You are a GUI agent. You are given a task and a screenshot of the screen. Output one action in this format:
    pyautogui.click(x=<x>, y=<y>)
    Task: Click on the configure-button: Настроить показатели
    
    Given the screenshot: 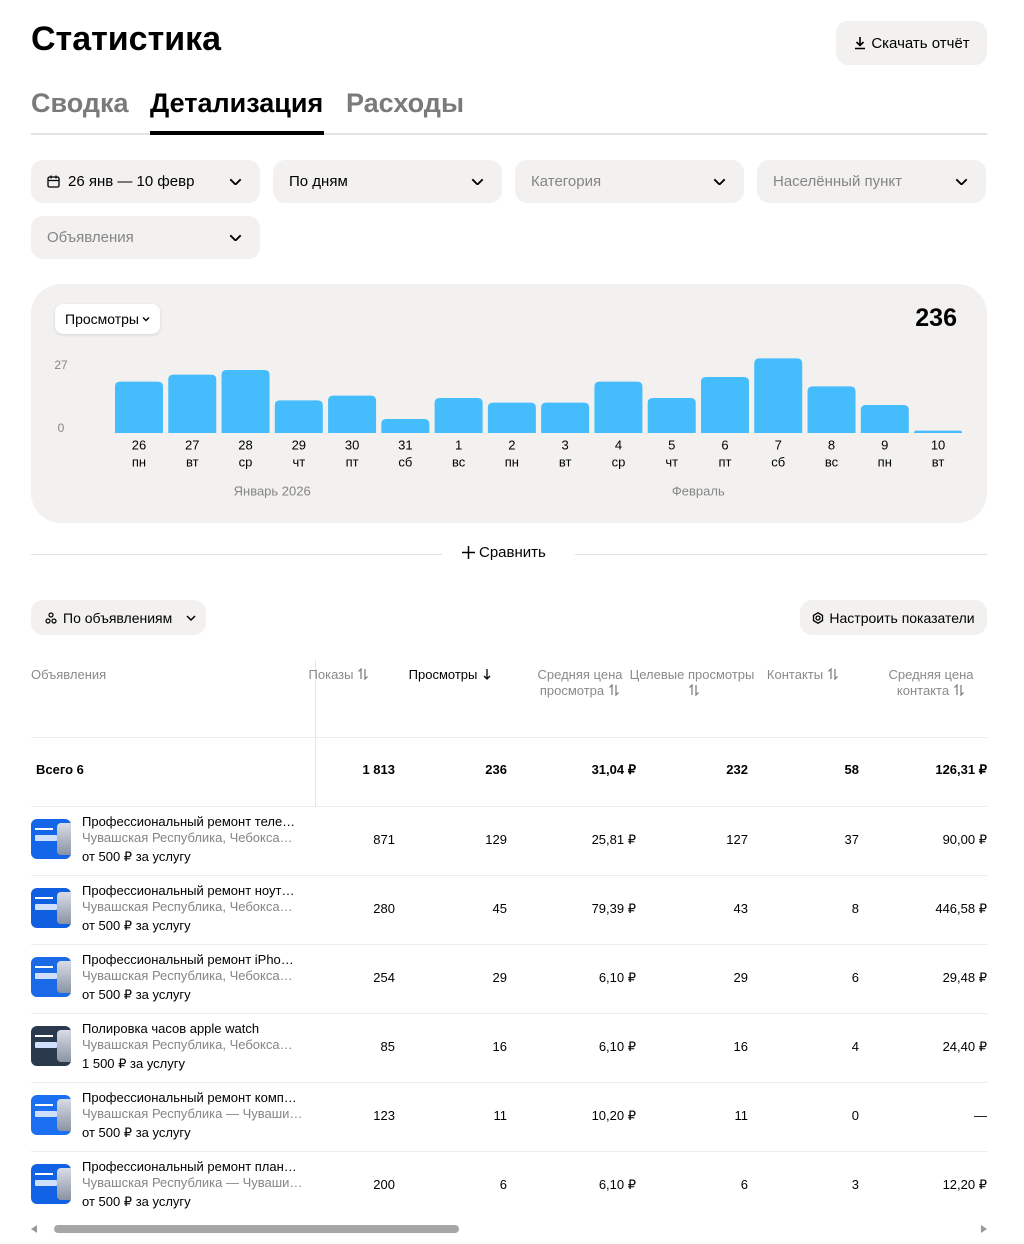 What is the action you would take?
    pyautogui.click(x=893, y=617)
    